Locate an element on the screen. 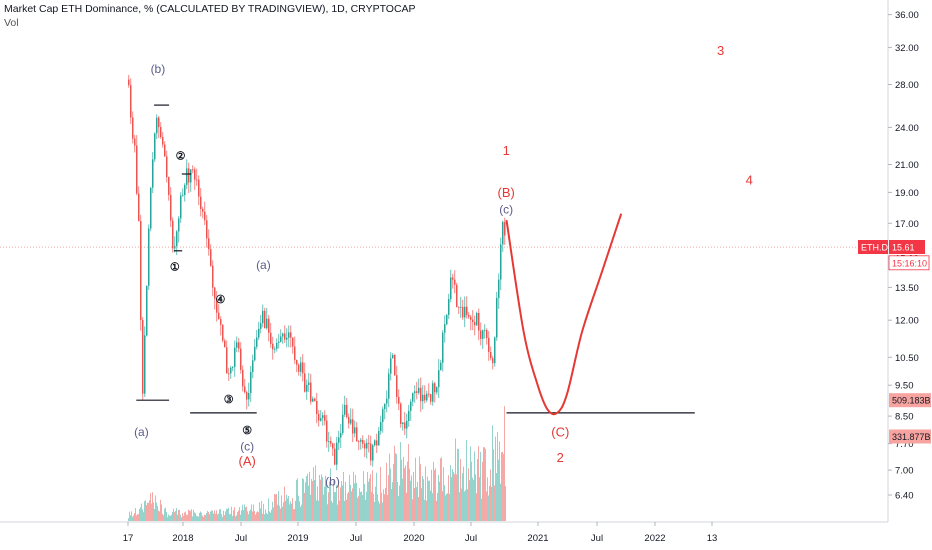 This screenshot has height=550, width=932. wave-label: (C) is located at coordinates (560, 431).